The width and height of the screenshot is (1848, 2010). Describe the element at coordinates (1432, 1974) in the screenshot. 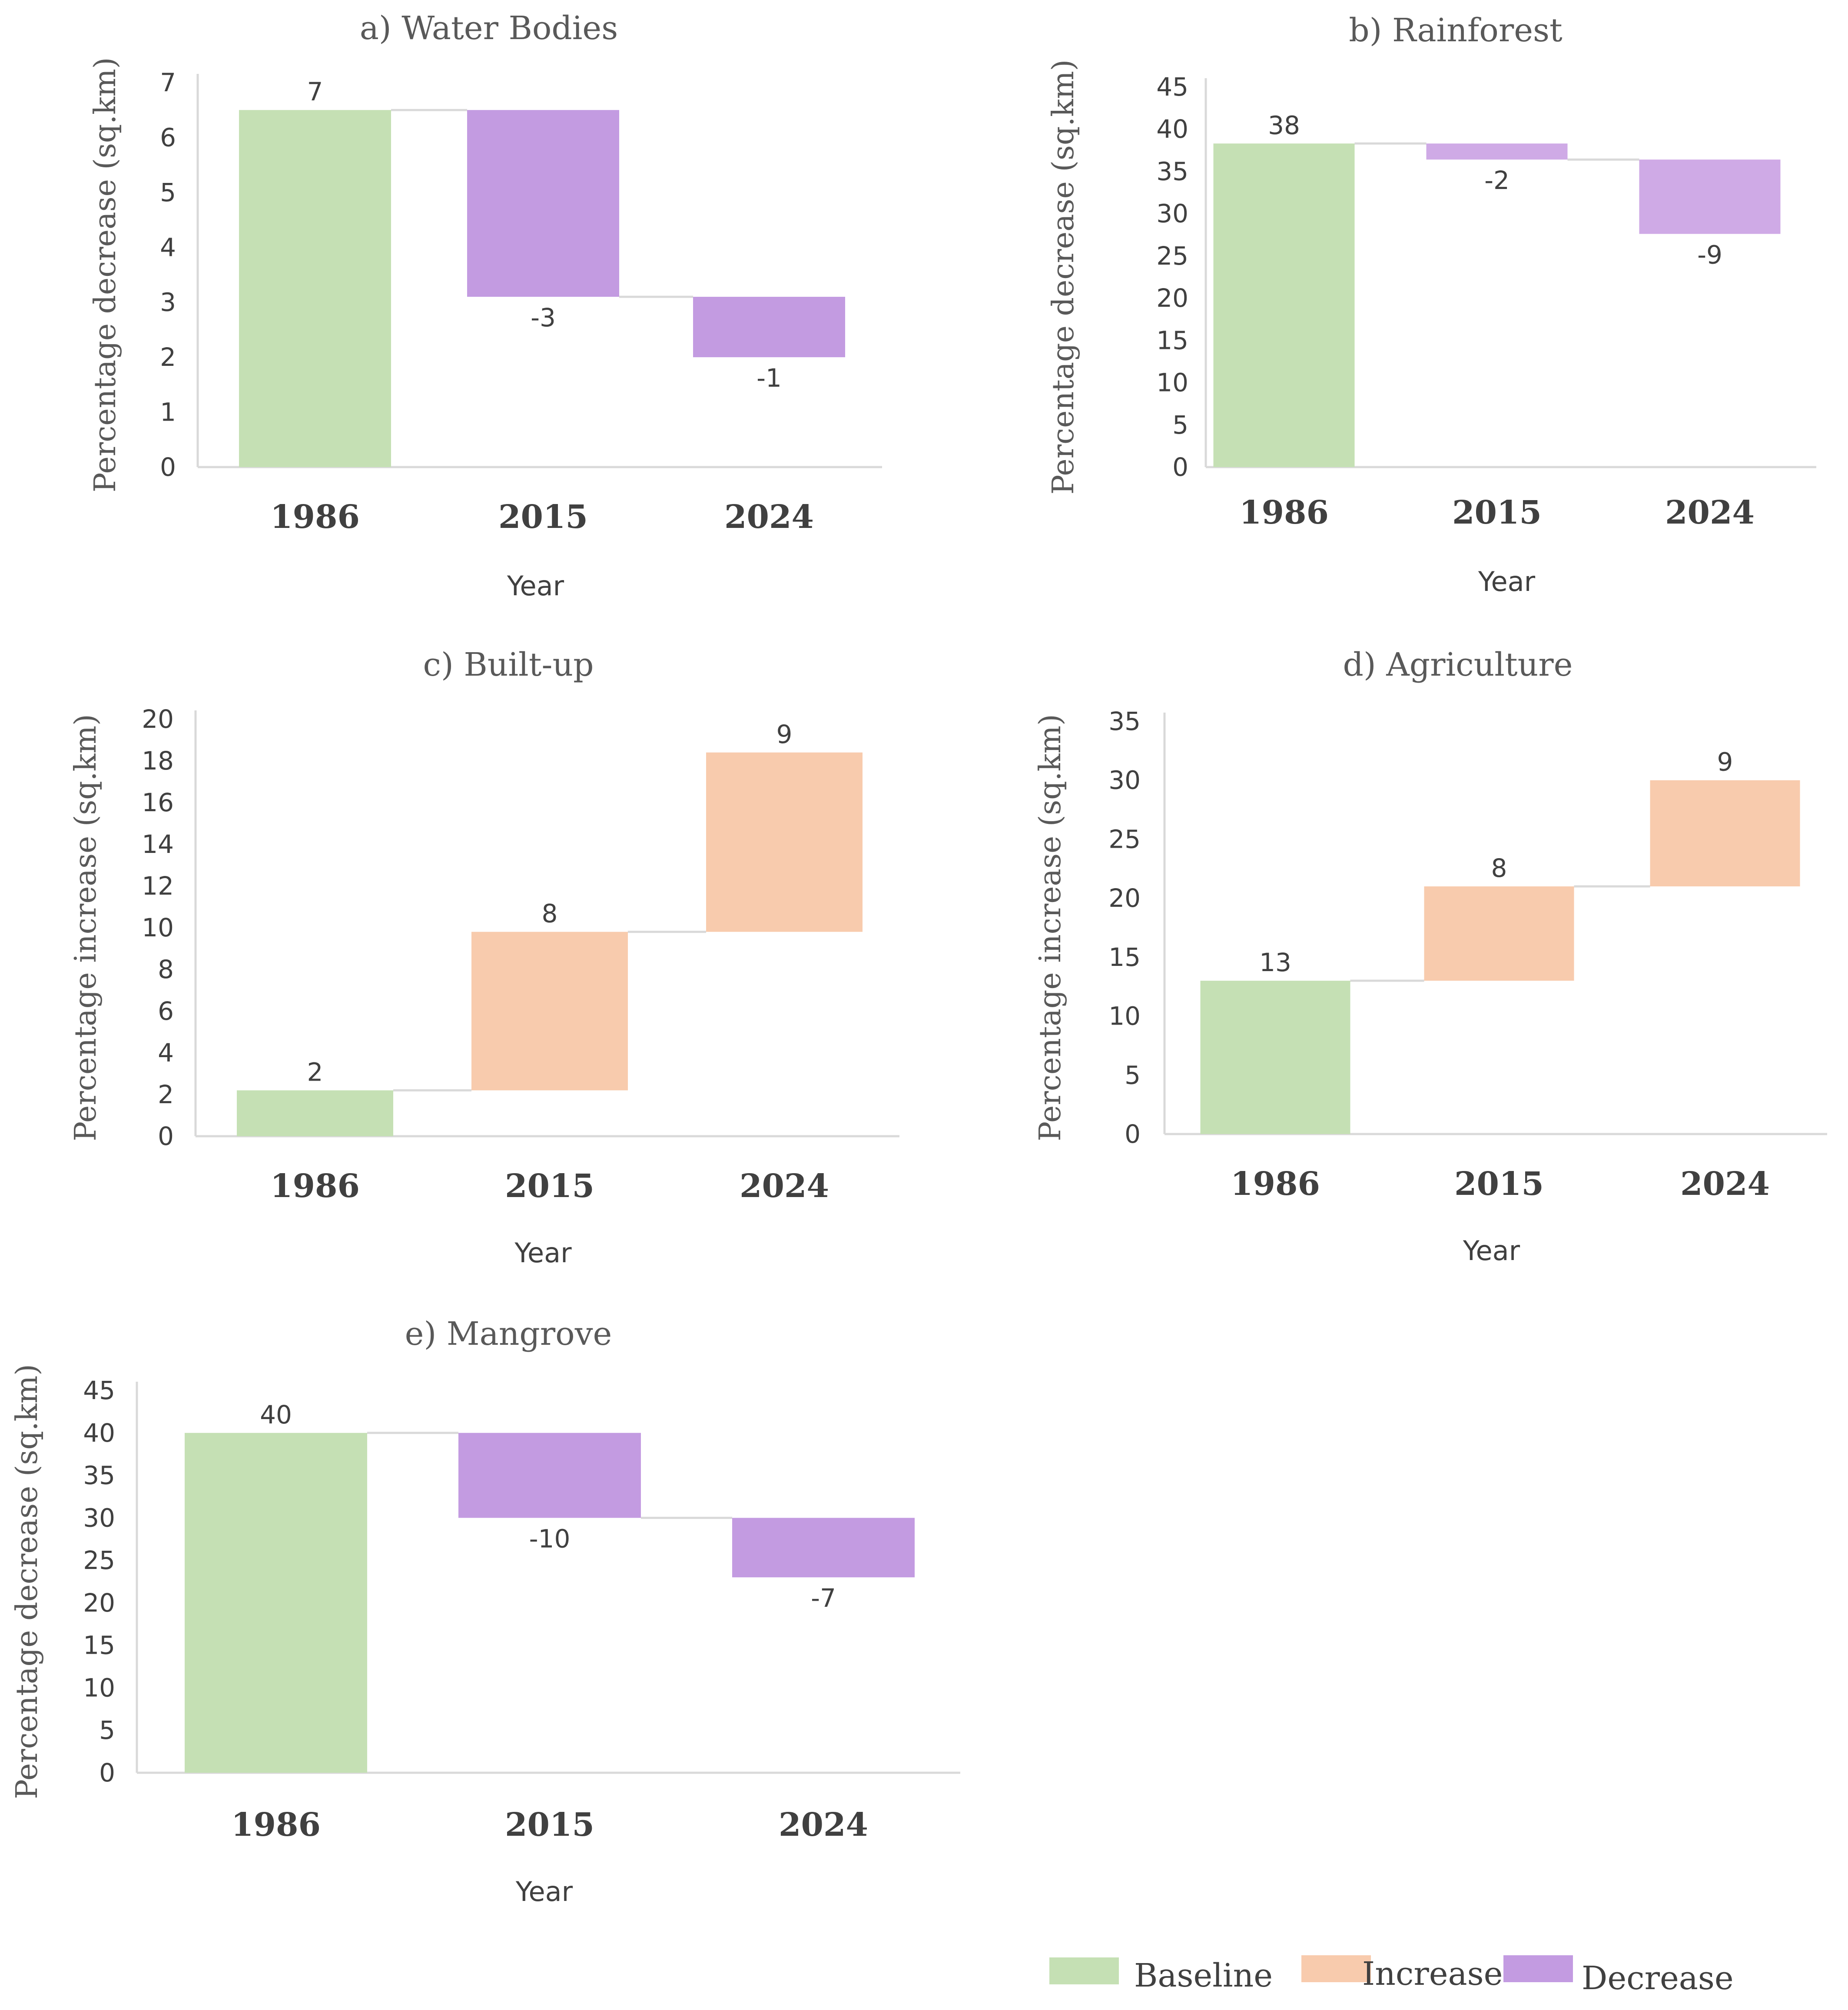

I see `legend-label-increase: Increase` at that location.